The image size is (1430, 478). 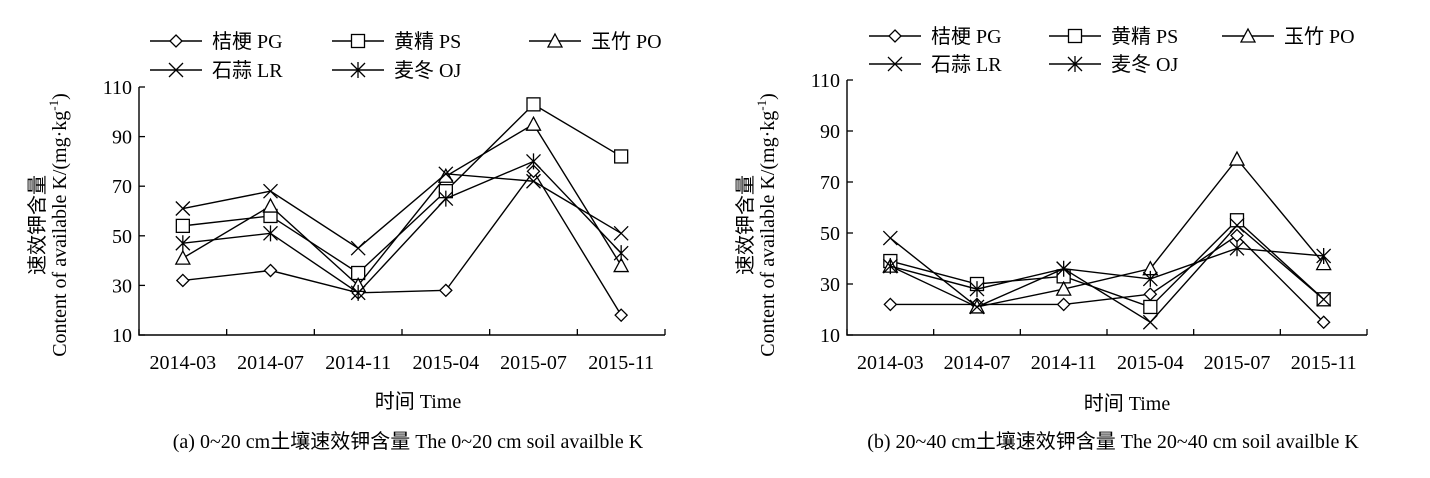 I want to click on legend-label: 黄精 PS, so click(x=1144, y=36).